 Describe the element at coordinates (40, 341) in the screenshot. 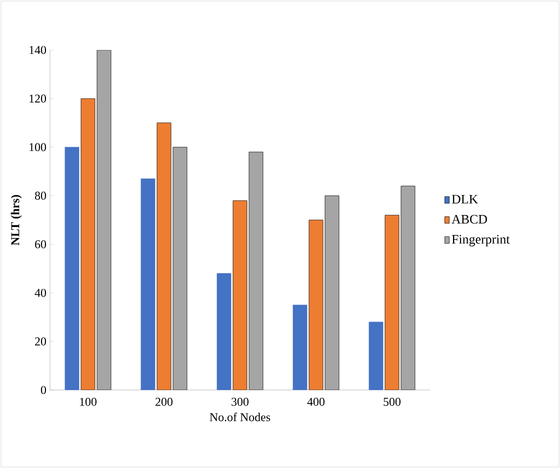

I see `y-tick-label: 20` at that location.